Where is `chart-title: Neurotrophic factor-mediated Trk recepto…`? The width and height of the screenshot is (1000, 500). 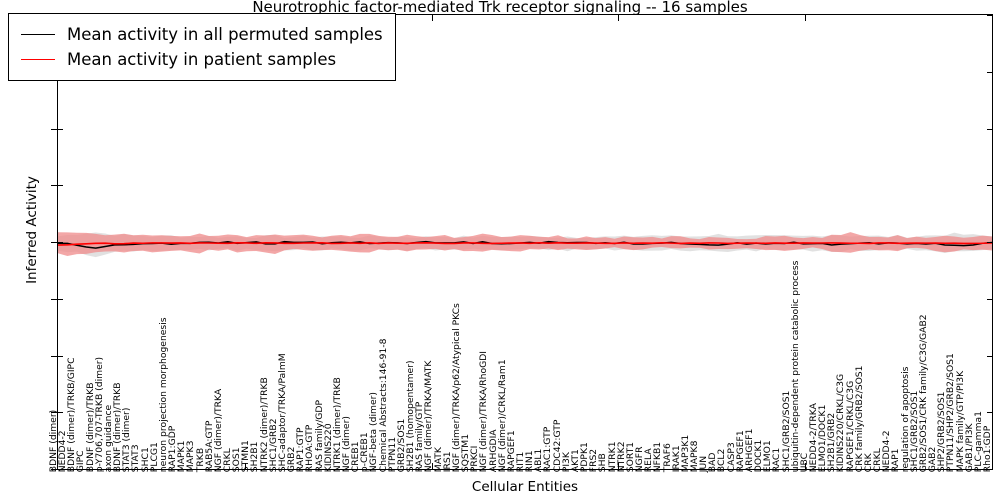
chart-title: Neurotrophic factor-mediated Trk recepto… is located at coordinates (500, 8).